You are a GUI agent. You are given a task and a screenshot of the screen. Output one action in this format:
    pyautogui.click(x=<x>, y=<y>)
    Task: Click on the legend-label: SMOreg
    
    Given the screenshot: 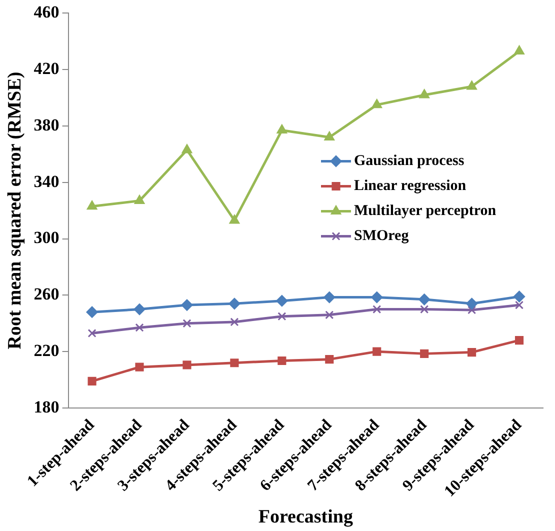 What is the action you would take?
    pyautogui.click(x=382, y=236)
    